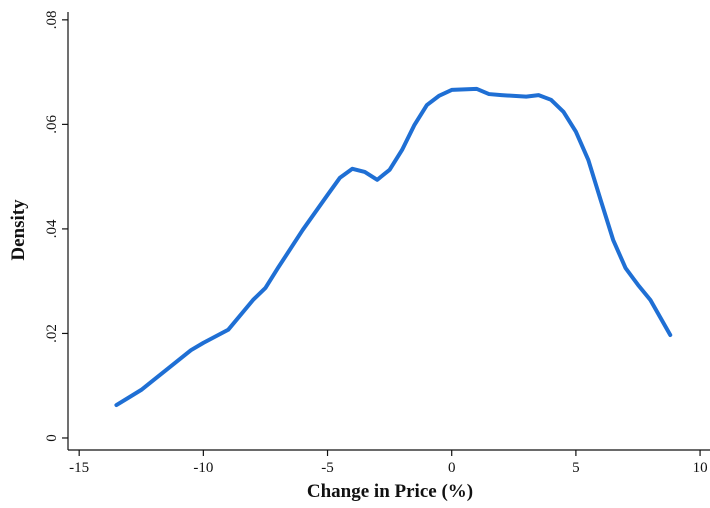 The width and height of the screenshot is (710, 508). What do you see at coordinates (79, 468) in the screenshot?
I see `x-tick-label: -15` at bounding box center [79, 468].